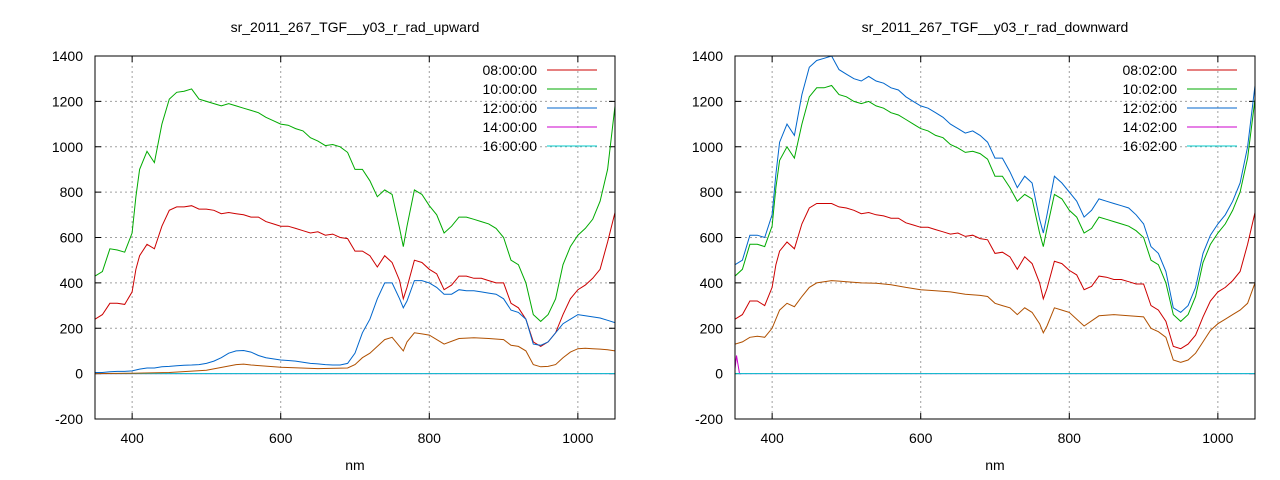 This screenshot has width=1280, height=480. I want to click on legend-label: 08:00:00, so click(510, 70).